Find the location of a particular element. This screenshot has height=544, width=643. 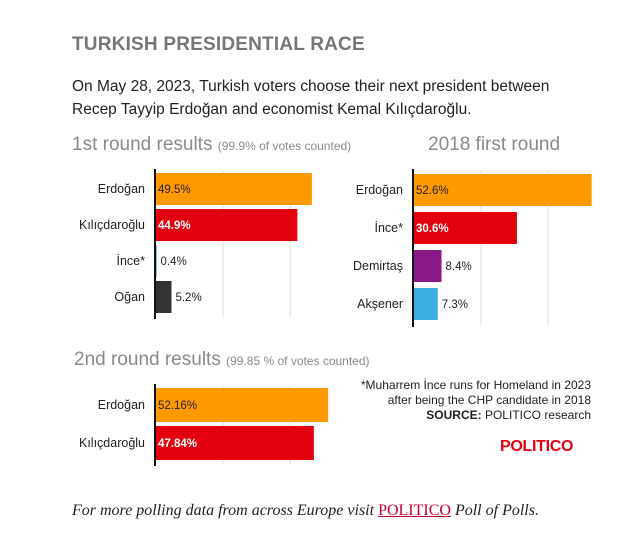

round1-value-label: 44.9% is located at coordinates (174, 226).